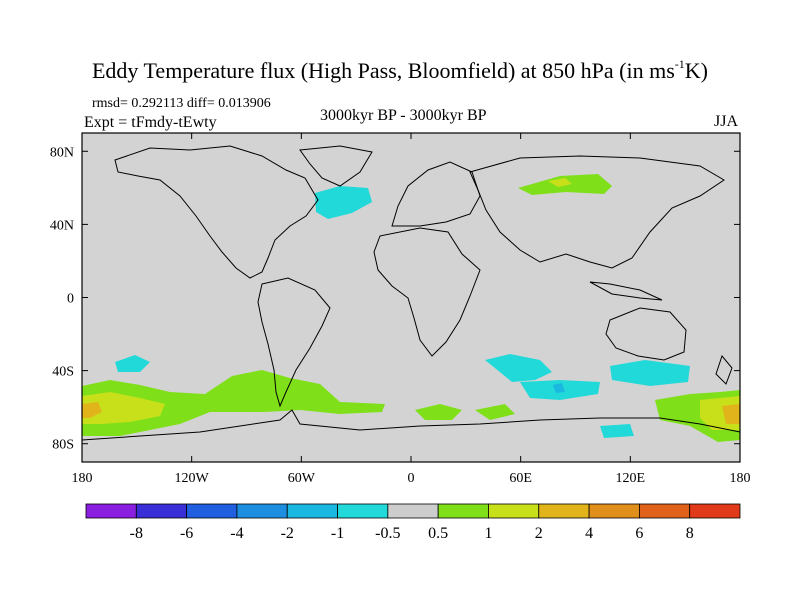  Describe the element at coordinates (626, 291) in the screenshot. I see `coast-indonesia` at that location.